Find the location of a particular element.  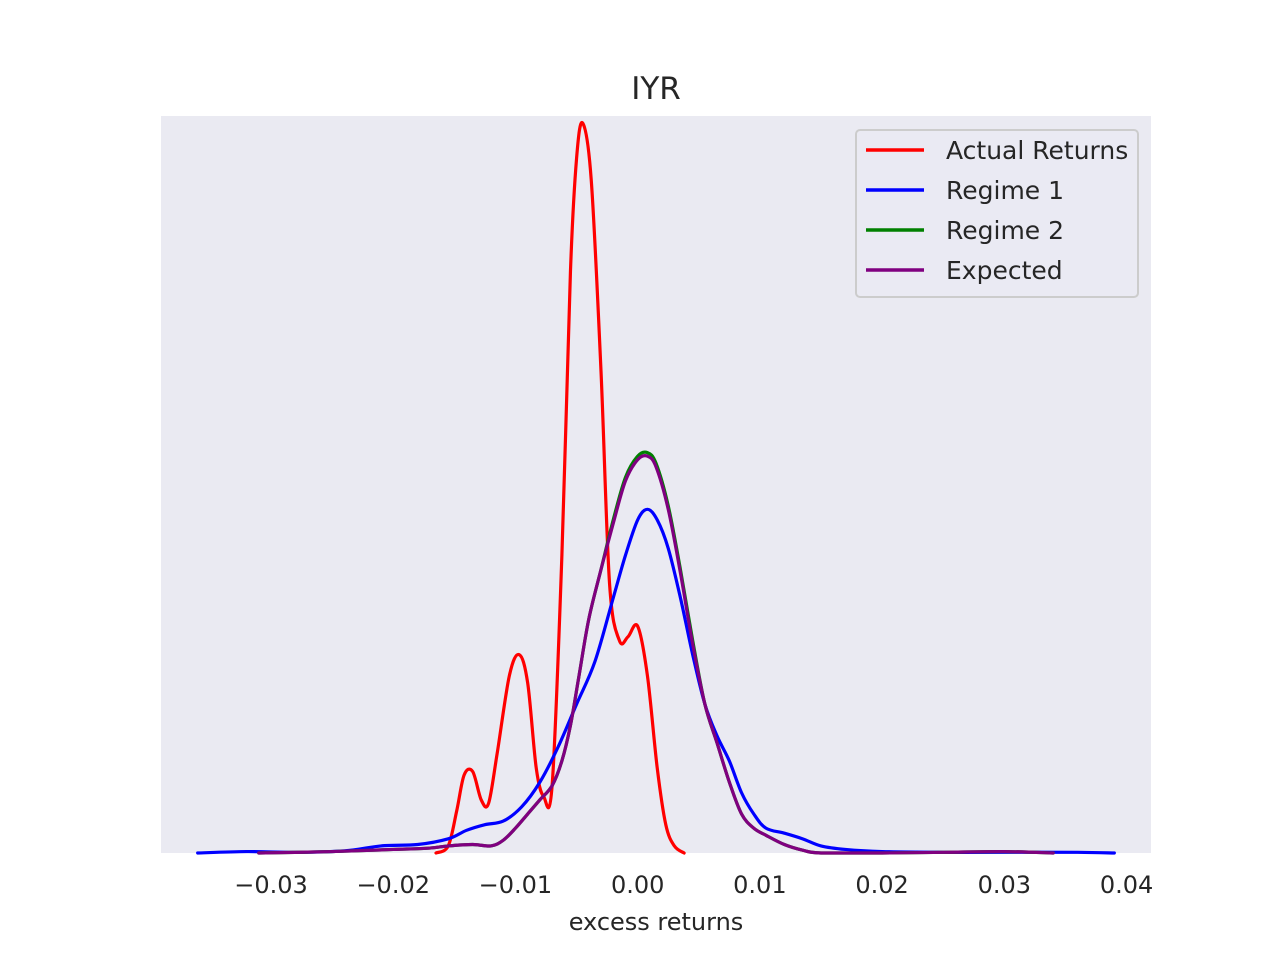

legend-label-regime-1: Regime 1 is located at coordinates (1005, 190).